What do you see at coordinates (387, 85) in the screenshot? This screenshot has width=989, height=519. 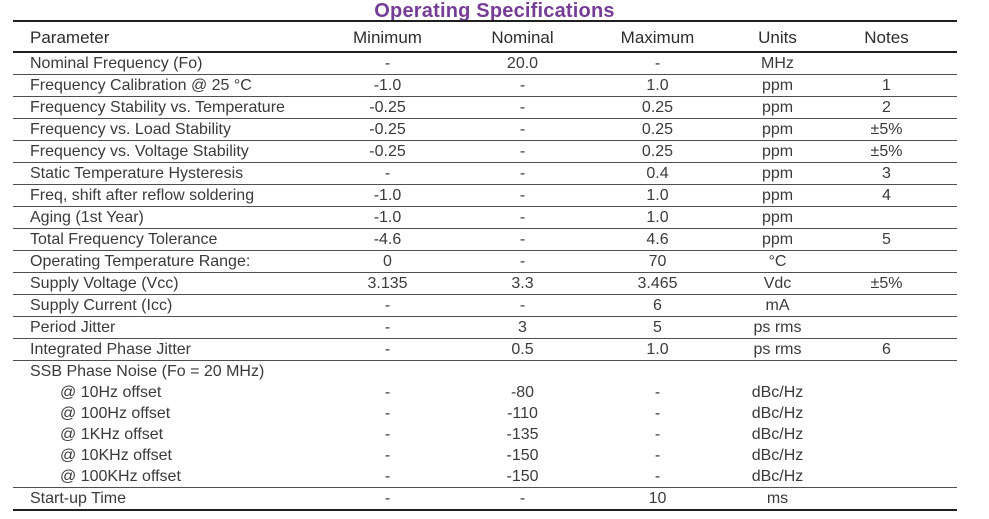 I see `minimum-cell: -1.0` at bounding box center [387, 85].